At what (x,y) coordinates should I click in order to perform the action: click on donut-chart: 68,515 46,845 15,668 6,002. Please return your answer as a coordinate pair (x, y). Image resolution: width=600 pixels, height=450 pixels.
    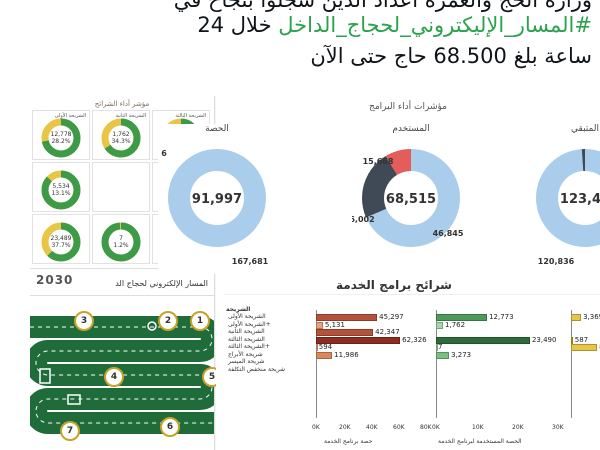
    Looking at the image, I should click on (408, 198).